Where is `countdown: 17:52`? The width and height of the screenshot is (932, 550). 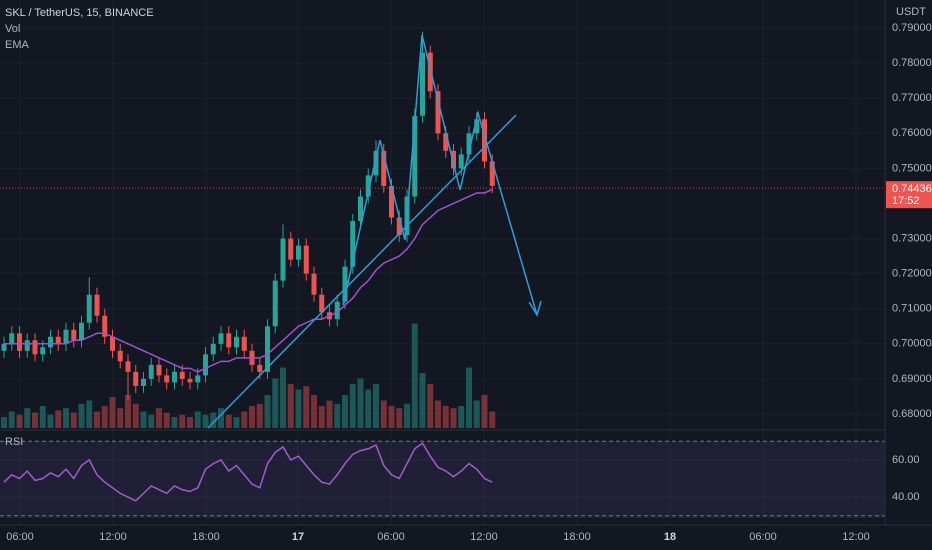 countdown: 17:52 is located at coordinates (906, 201).